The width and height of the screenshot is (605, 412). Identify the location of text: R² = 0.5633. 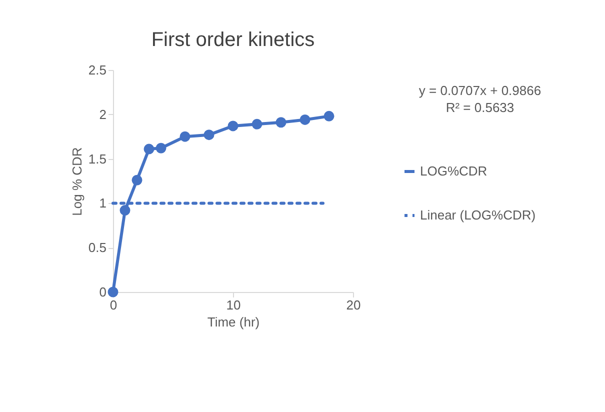
(480, 107).